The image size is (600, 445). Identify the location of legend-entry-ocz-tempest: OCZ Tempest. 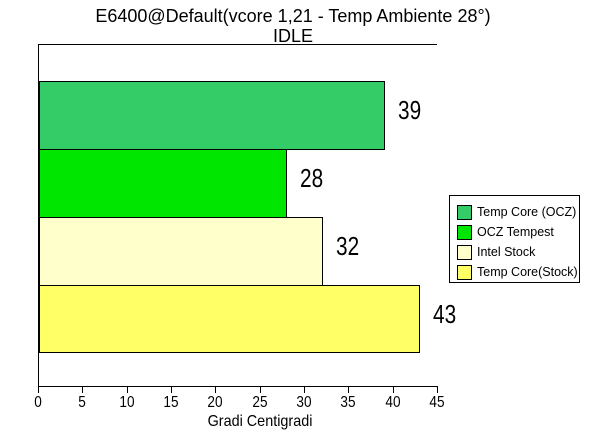
(514, 232).